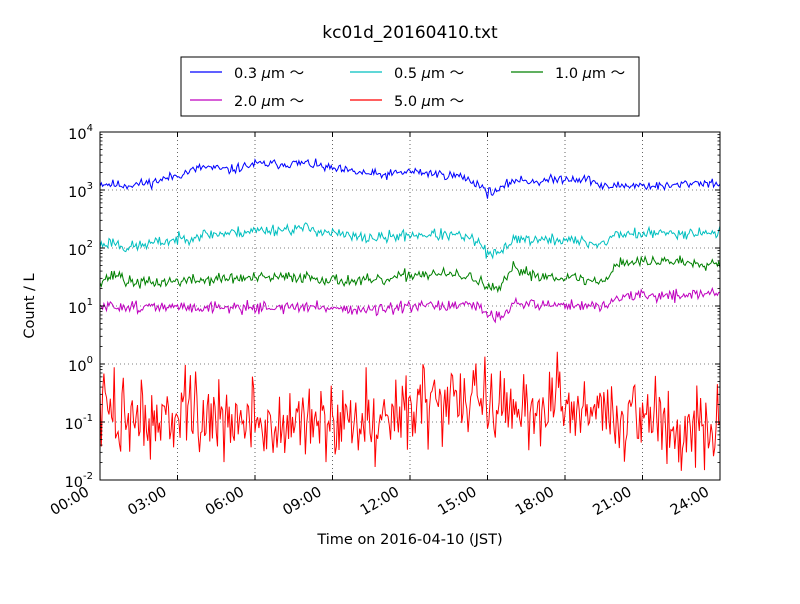 Image resolution: width=800 pixels, height=604 pixels. I want to click on y-tick-label: 10⁻², so click(79, 481).